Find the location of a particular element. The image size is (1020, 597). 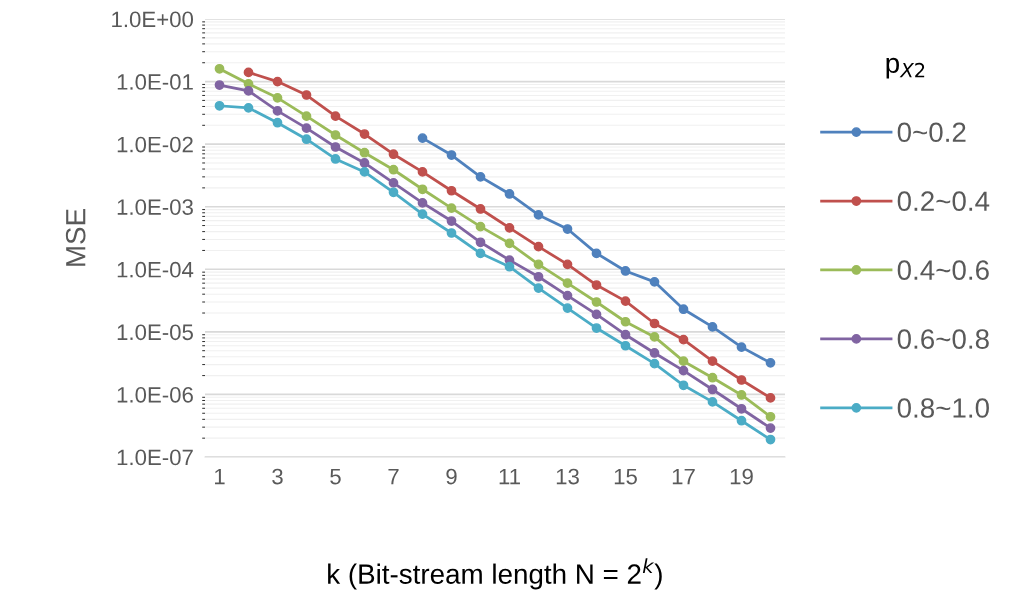

x-tick-label: 1 is located at coordinates (220, 476).